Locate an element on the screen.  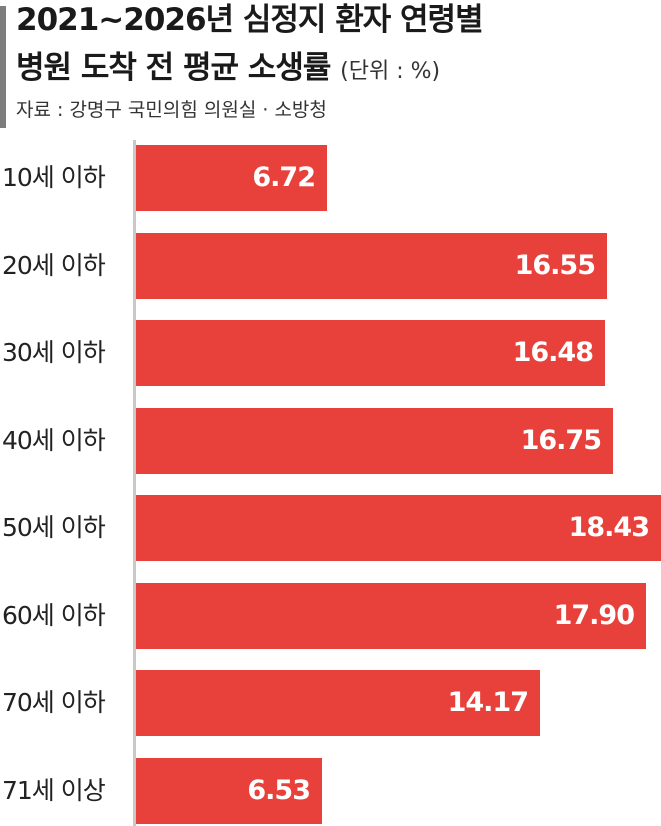
value-label: 16.75 is located at coordinates (561, 440).